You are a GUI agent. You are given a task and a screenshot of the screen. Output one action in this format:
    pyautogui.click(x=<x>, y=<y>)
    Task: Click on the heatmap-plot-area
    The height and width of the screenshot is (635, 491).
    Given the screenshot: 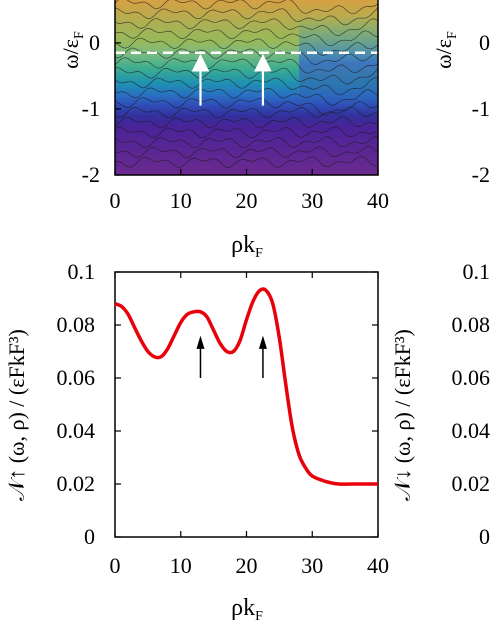 What is the action you would take?
    pyautogui.click(x=246, y=87)
    